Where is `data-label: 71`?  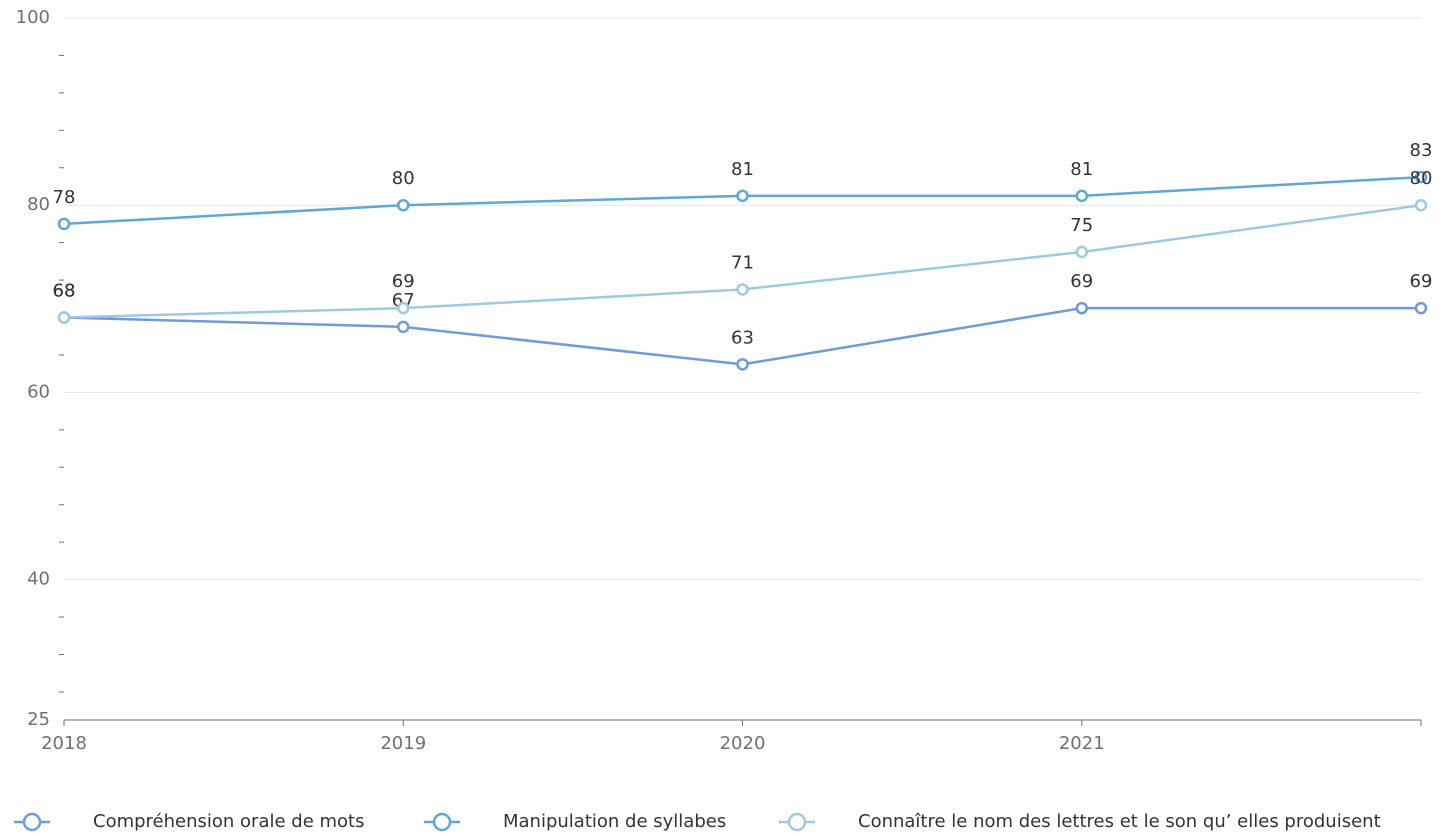 data-label: 71 is located at coordinates (742, 262).